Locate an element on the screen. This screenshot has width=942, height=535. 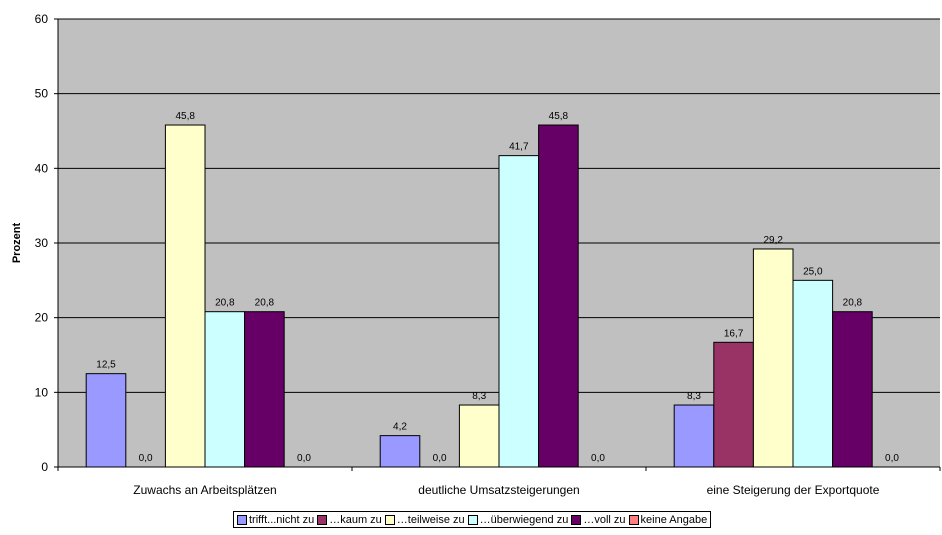
legend-item: …kaum zu is located at coordinates (349, 520).